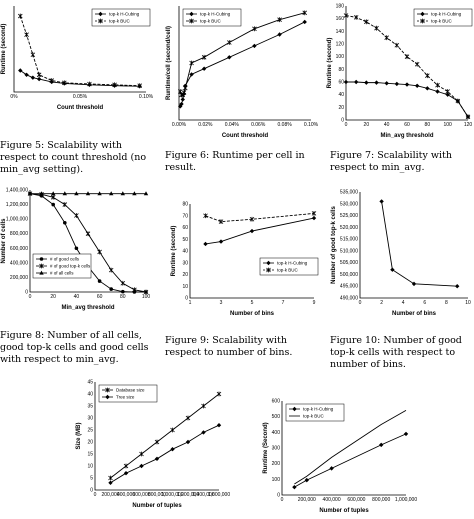 This screenshot has width=474, height=519. Describe the element at coordinates (188, 495) in the screenshot. I see `x-tick-label: 1,200,000` at that location.